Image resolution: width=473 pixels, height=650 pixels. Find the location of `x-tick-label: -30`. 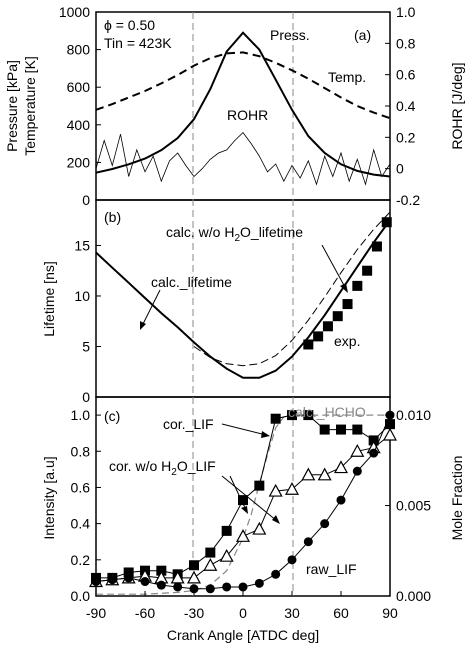

x-tick-label: -30 is located at coordinates (194, 613).